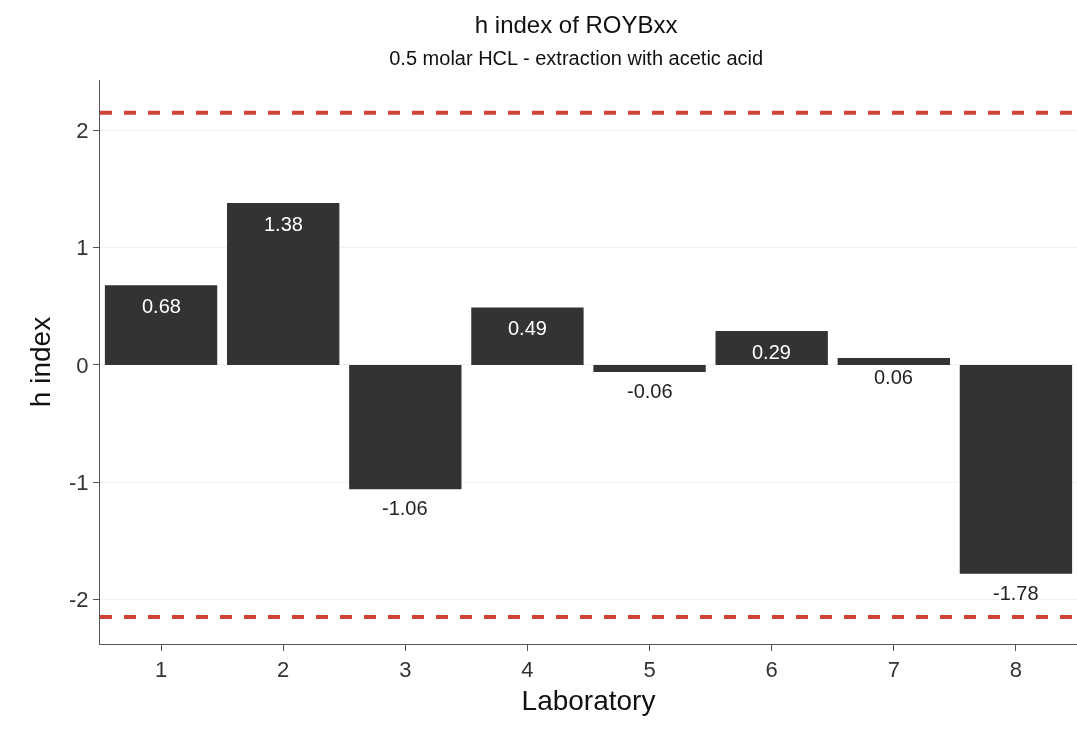 The height and width of the screenshot is (742, 1077). What do you see at coordinates (283, 224) in the screenshot?
I see `data-label: 1.38` at bounding box center [283, 224].